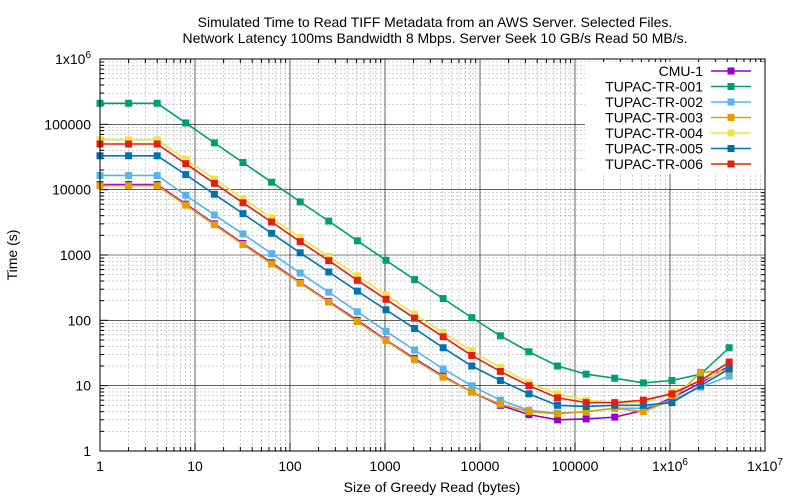 The width and height of the screenshot is (800, 500). I want to click on legend-label: TUPAC-TR-006, so click(654, 164).